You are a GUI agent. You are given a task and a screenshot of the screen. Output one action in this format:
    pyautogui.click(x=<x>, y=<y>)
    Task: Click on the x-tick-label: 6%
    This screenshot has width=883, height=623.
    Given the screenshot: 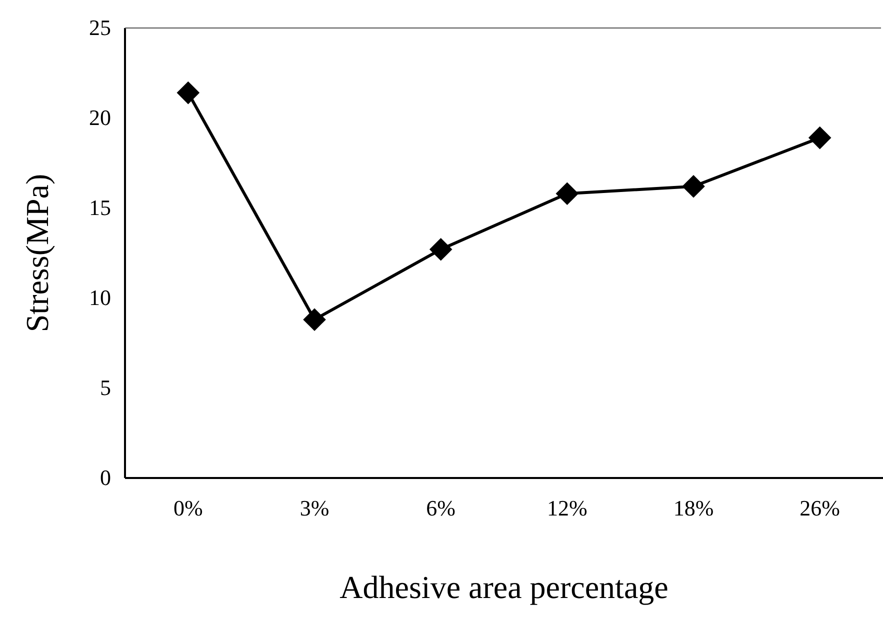 What is the action you would take?
    pyautogui.click(x=441, y=508)
    